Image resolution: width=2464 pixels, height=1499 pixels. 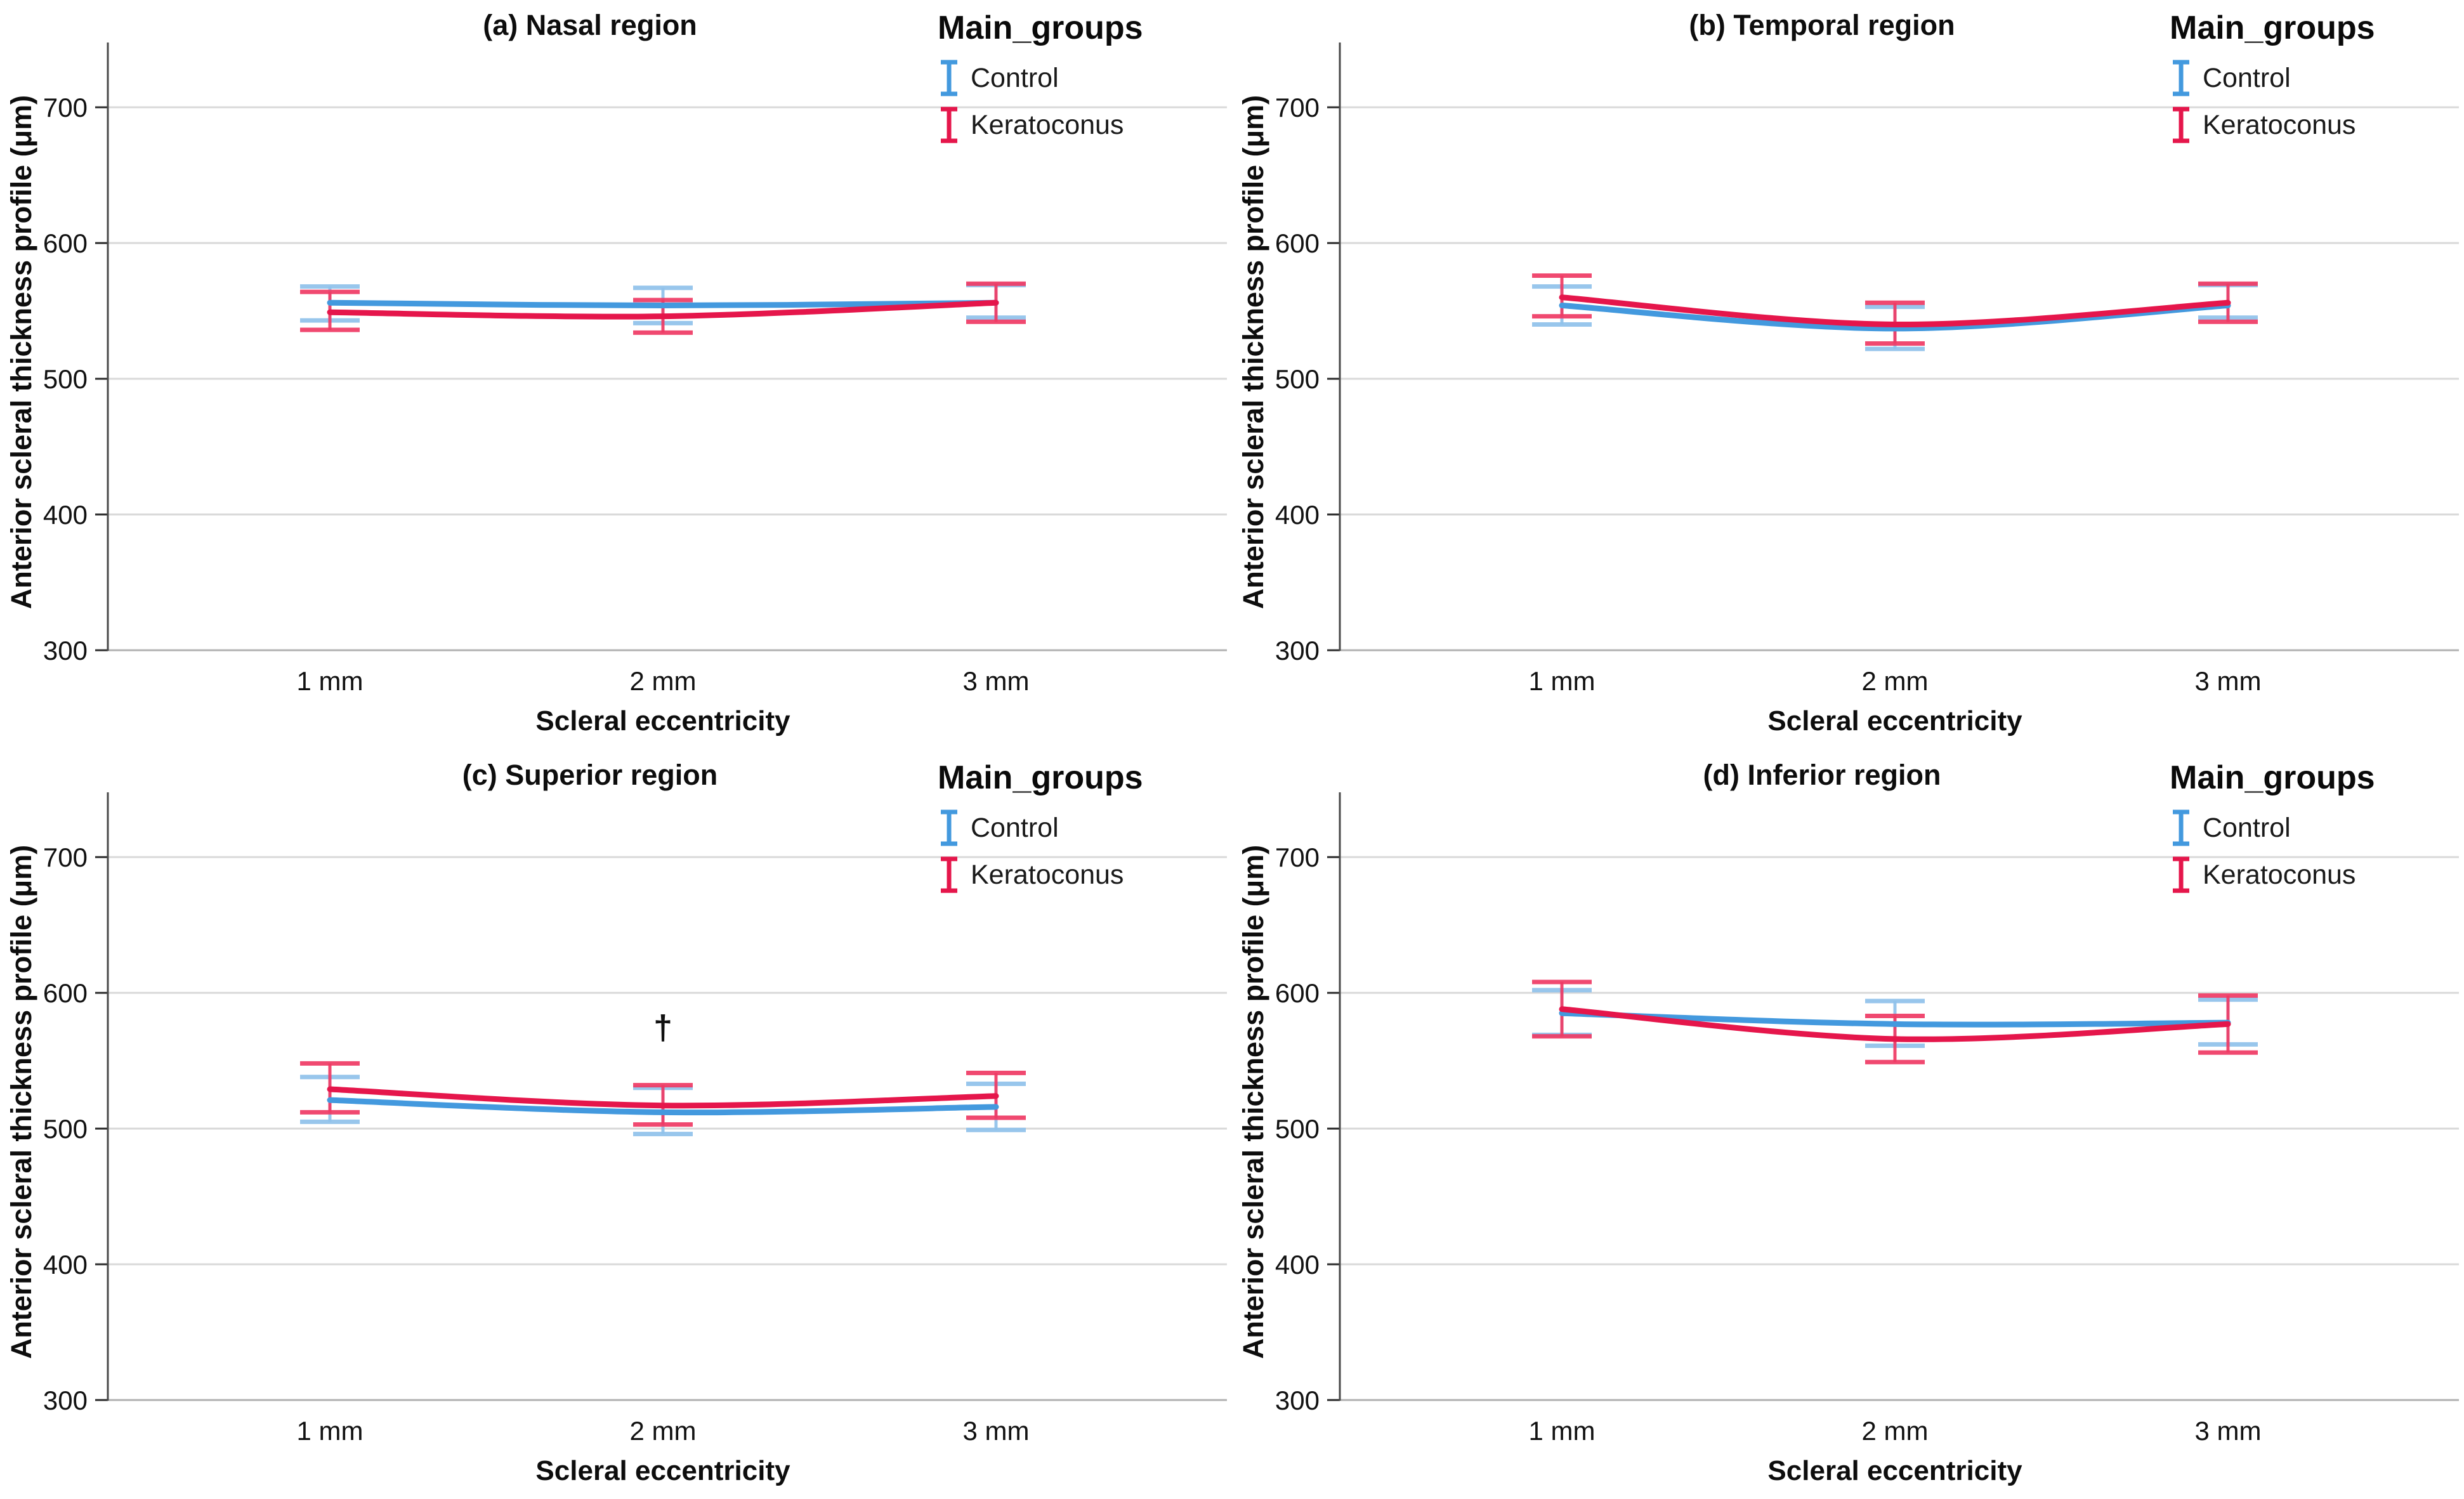 What do you see at coordinates (662, 1028) in the screenshot?
I see `significance-marker: †` at bounding box center [662, 1028].